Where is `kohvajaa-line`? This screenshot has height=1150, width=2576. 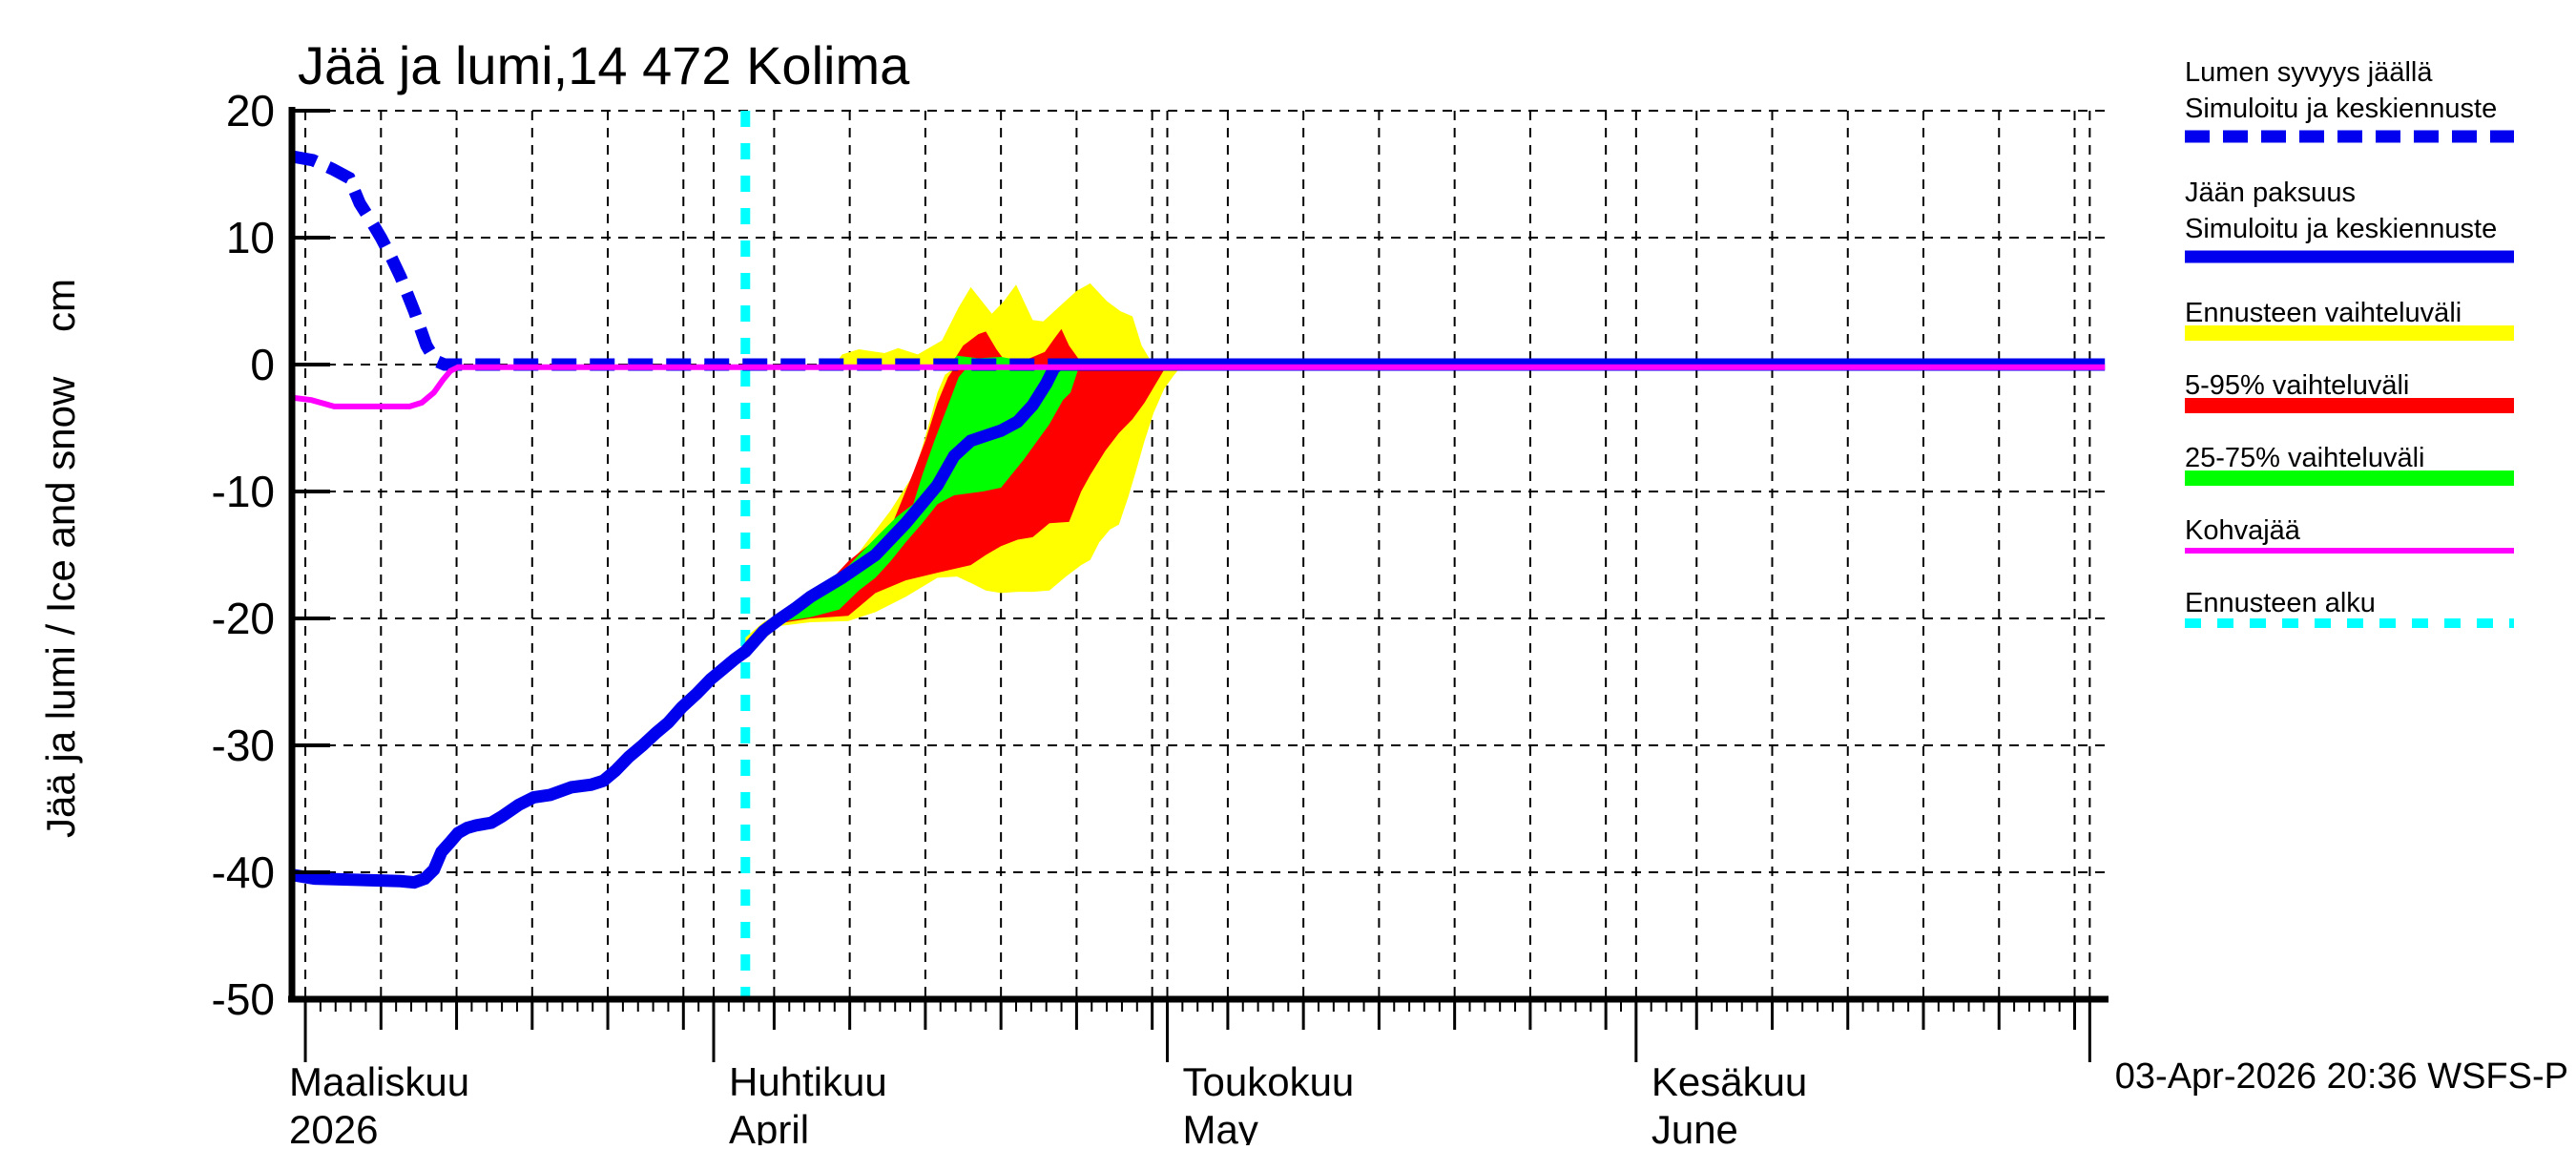
kohvajaa-line is located at coordinates (1198, 386).